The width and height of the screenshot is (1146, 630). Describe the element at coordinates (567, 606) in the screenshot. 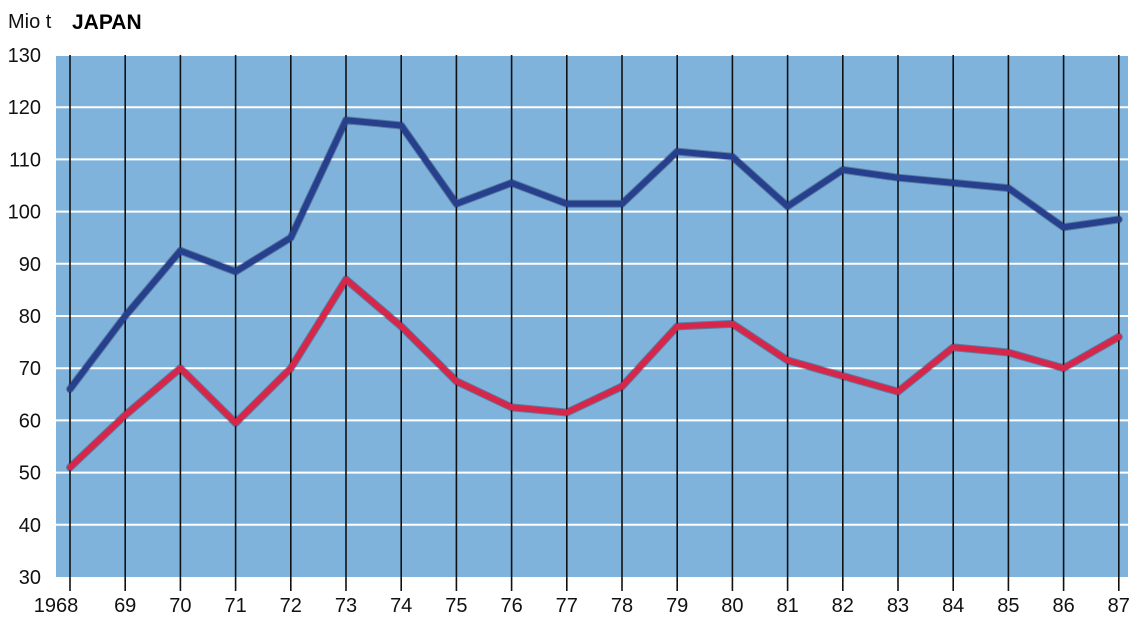

I see `x-tick-label-77: 77` at that location.